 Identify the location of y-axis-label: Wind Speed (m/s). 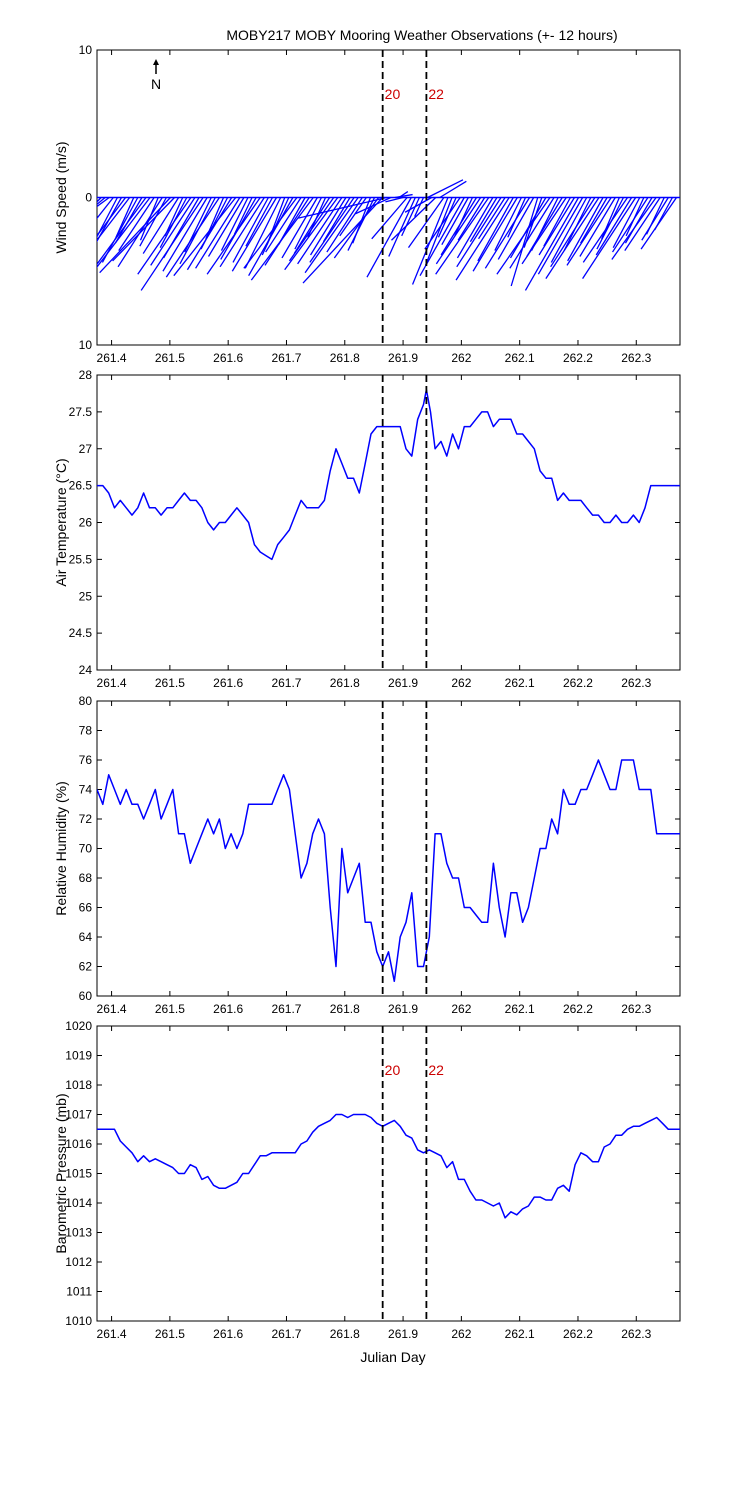
(61, 197).